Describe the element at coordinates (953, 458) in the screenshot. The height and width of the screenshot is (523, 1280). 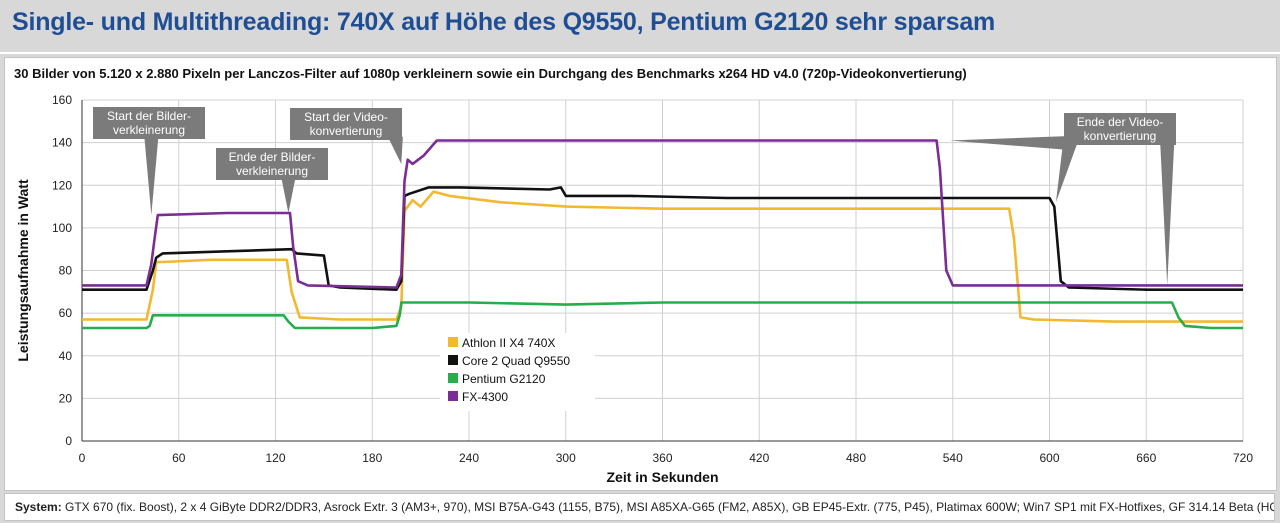
I see `x-tick-label: 540` at that location.